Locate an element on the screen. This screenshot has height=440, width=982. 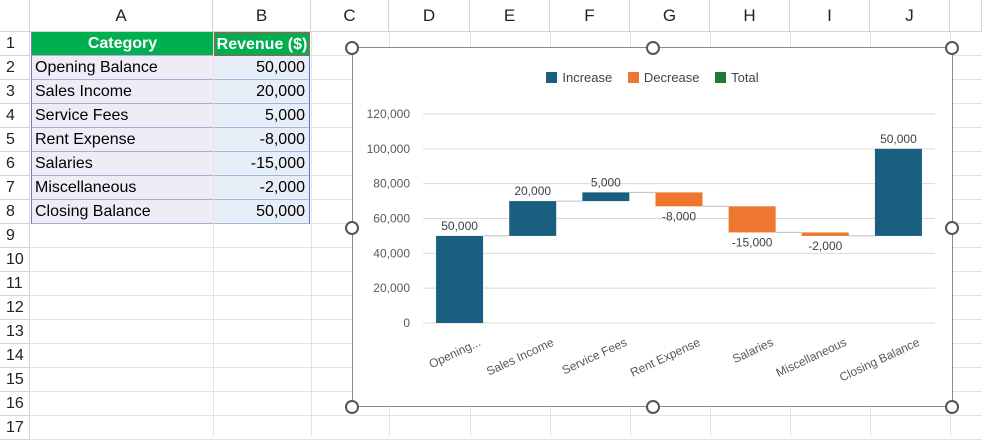
cell-category: Service Fees is located at coordinates (122, 116).